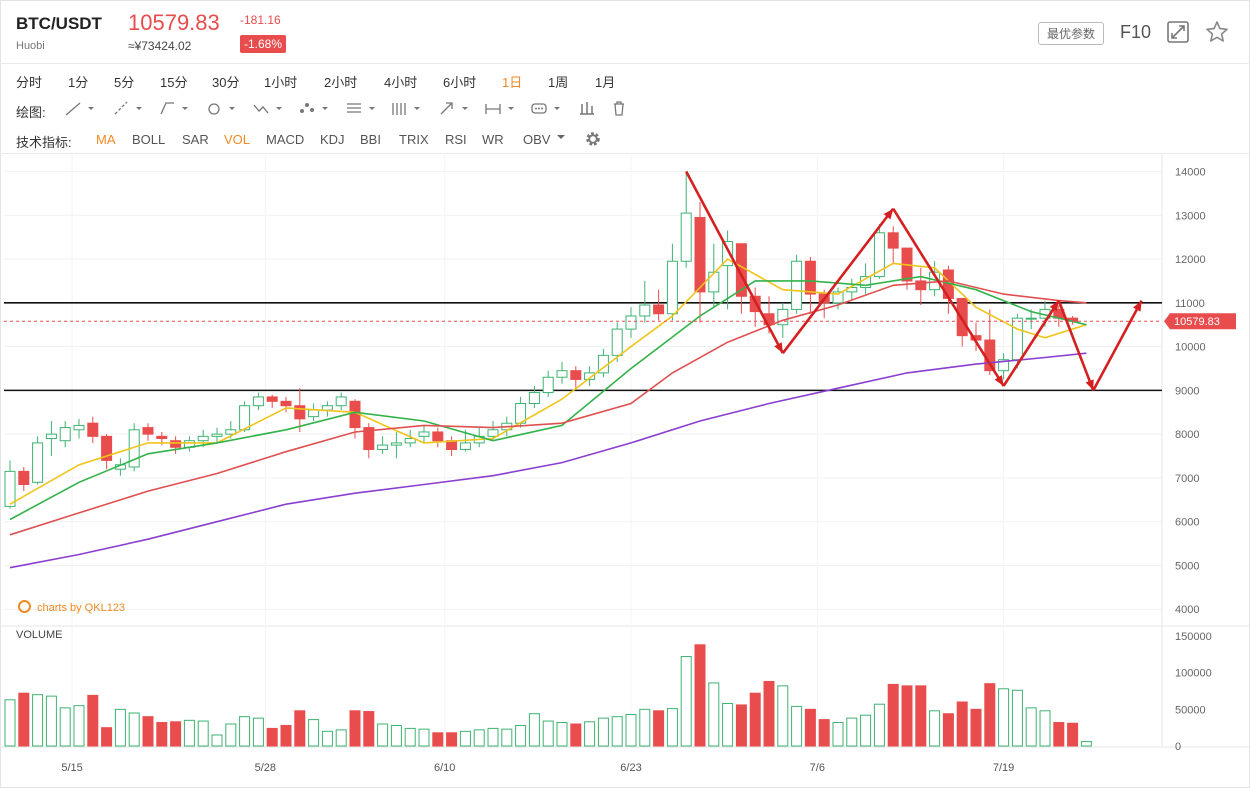  What do you see at coordinates (493, 139) in the screenshot?
I see `indicator-wr: WR` at bounding box center [493, 139].